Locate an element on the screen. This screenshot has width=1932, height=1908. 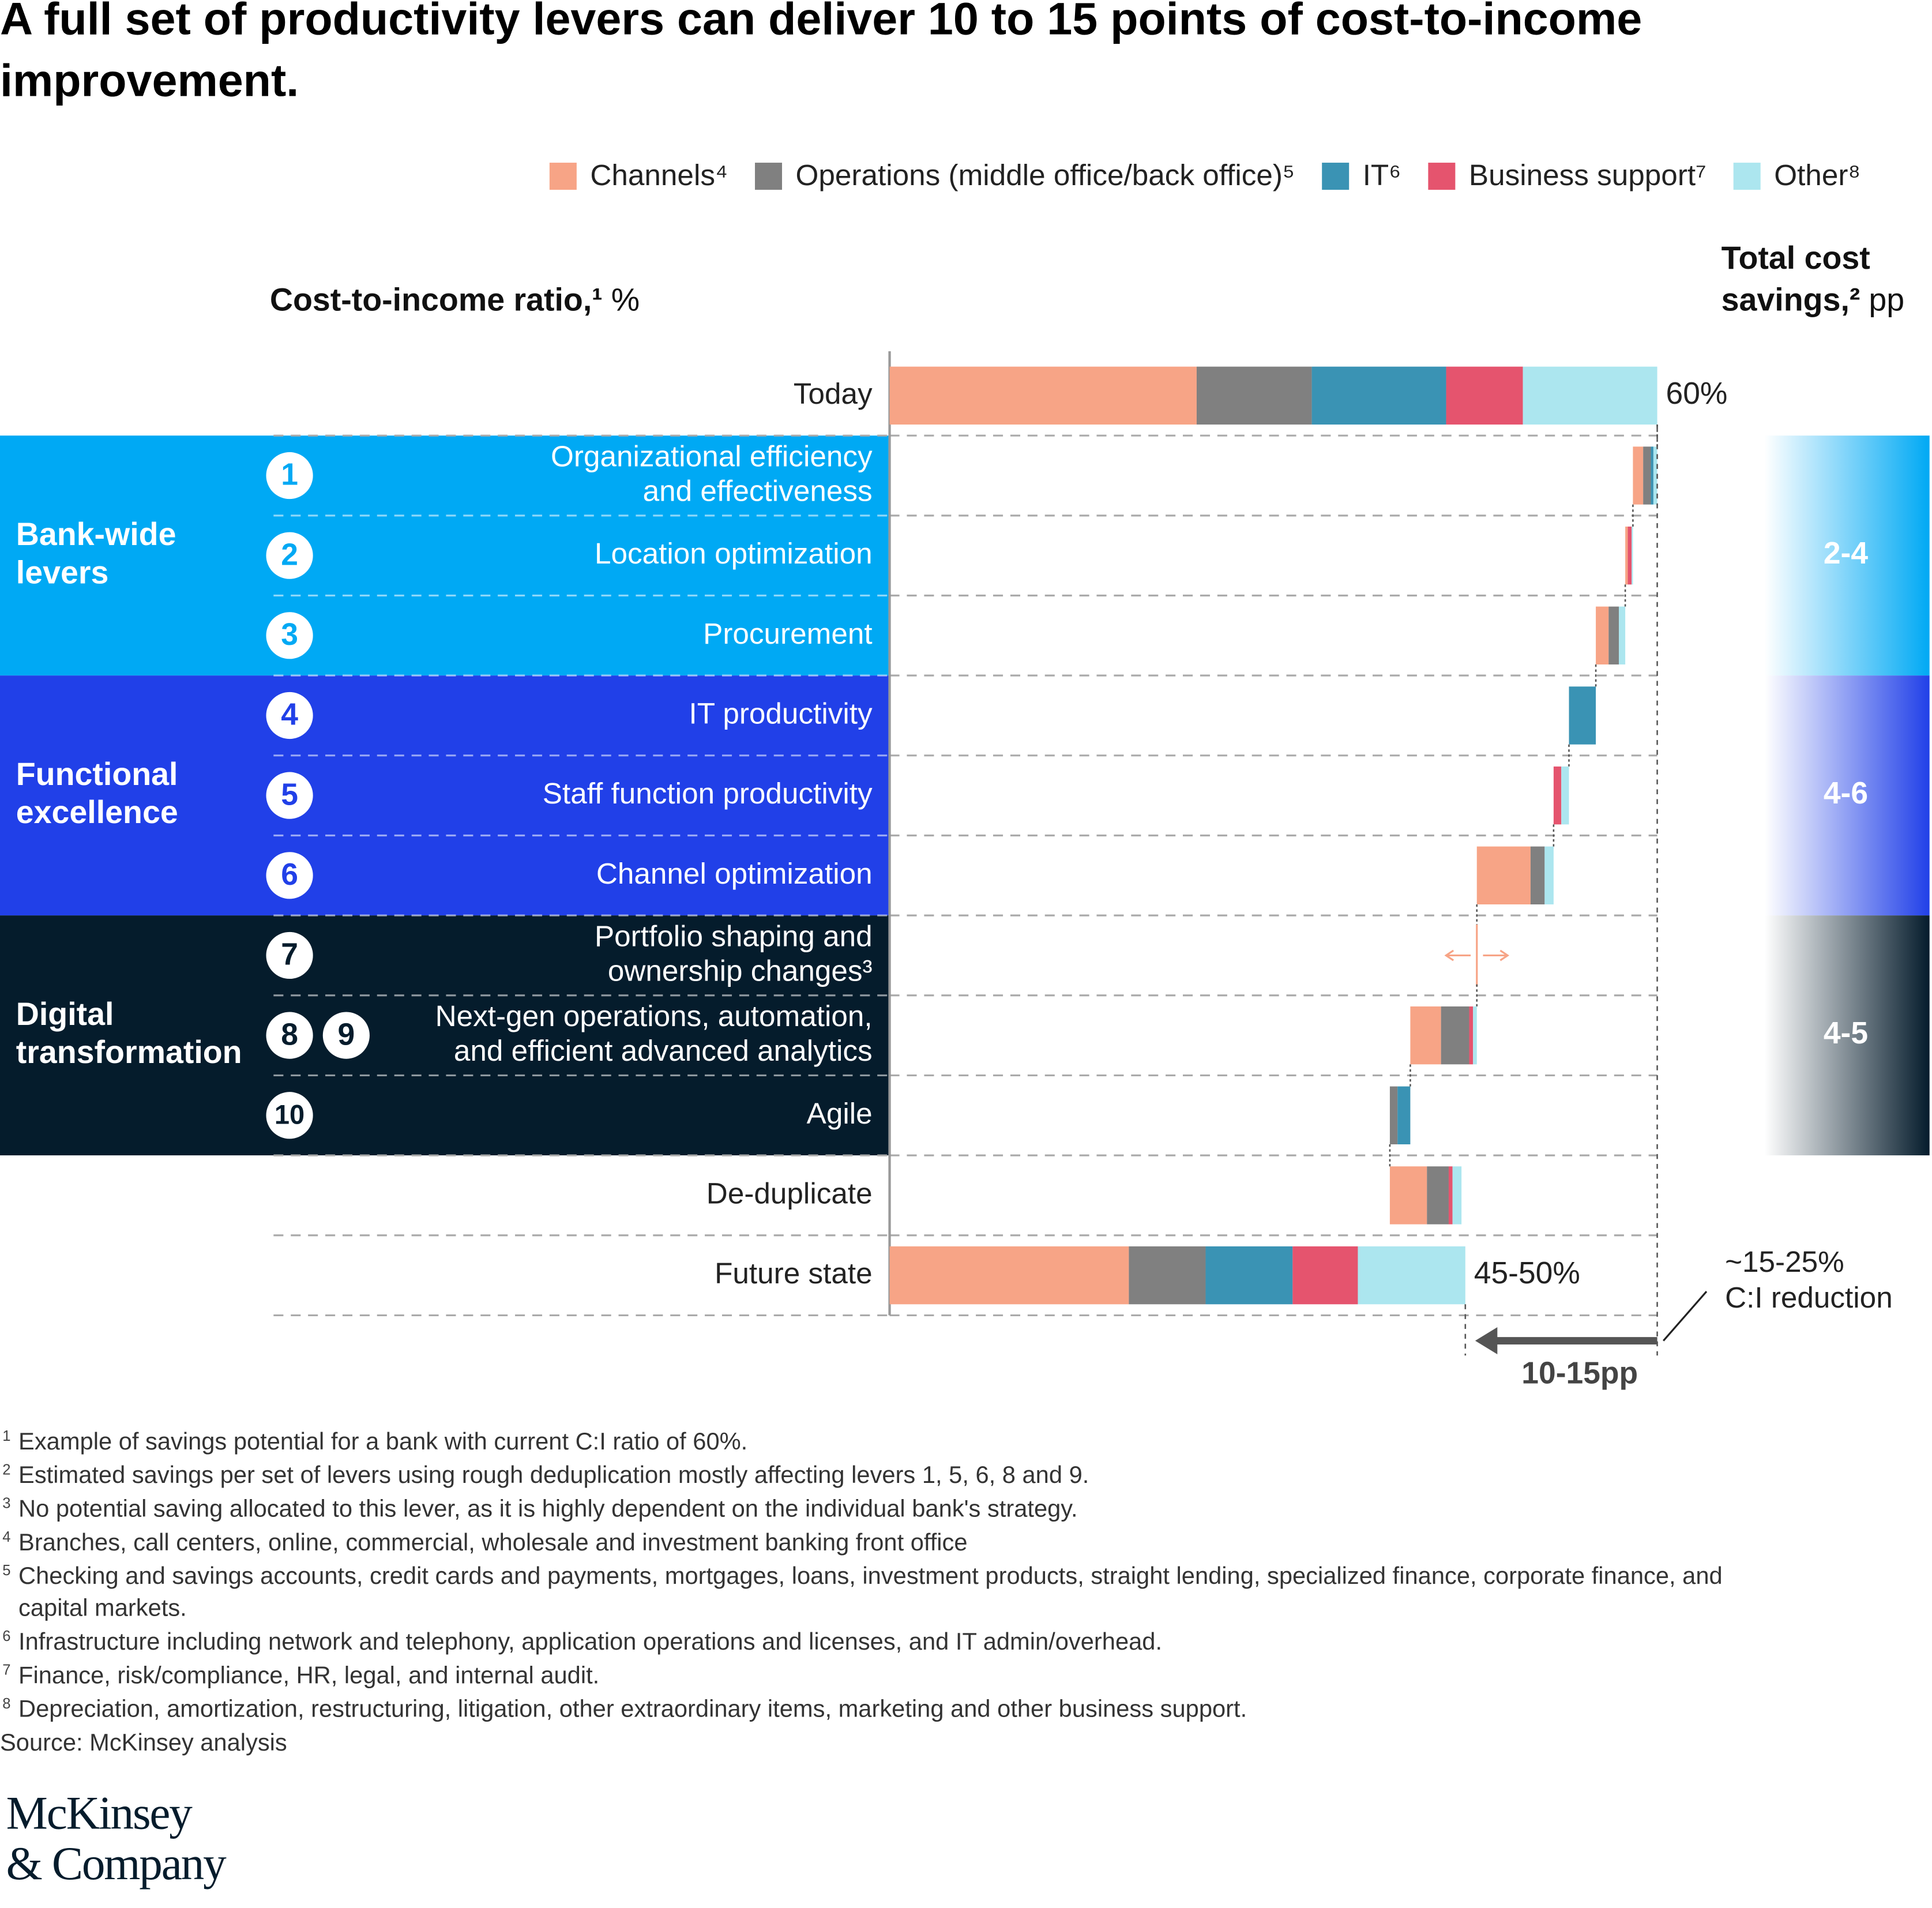
footnote-mark: 3 is located at coordinates (6, 1504).